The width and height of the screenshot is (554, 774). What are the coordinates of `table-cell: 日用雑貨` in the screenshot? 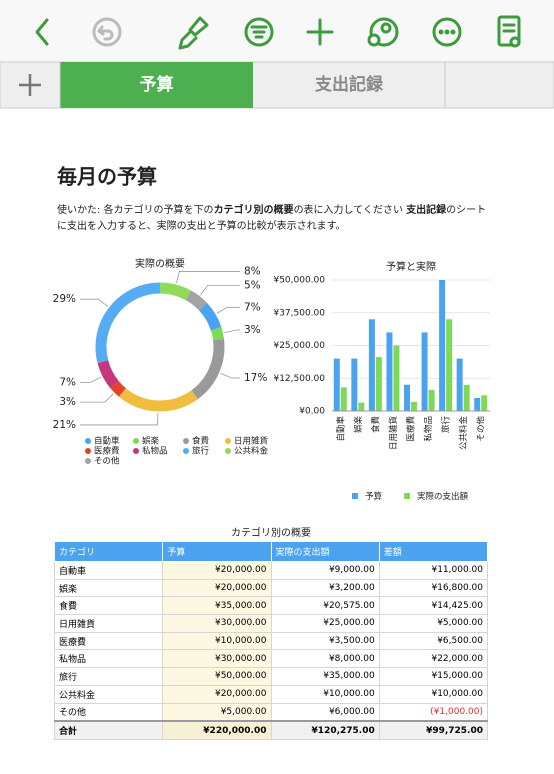 It's located at (108, 623).